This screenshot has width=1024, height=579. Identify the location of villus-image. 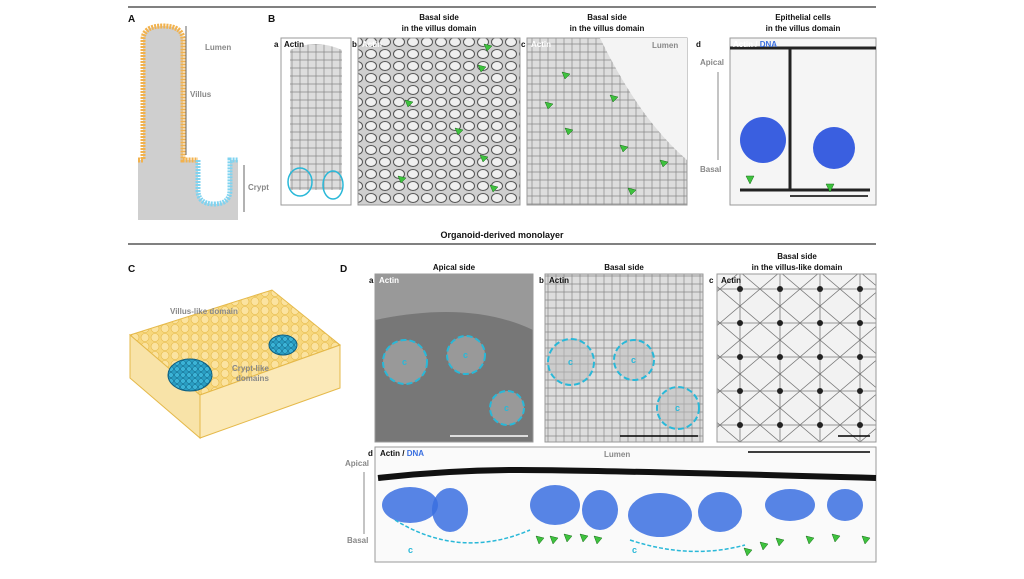
(316, 117).